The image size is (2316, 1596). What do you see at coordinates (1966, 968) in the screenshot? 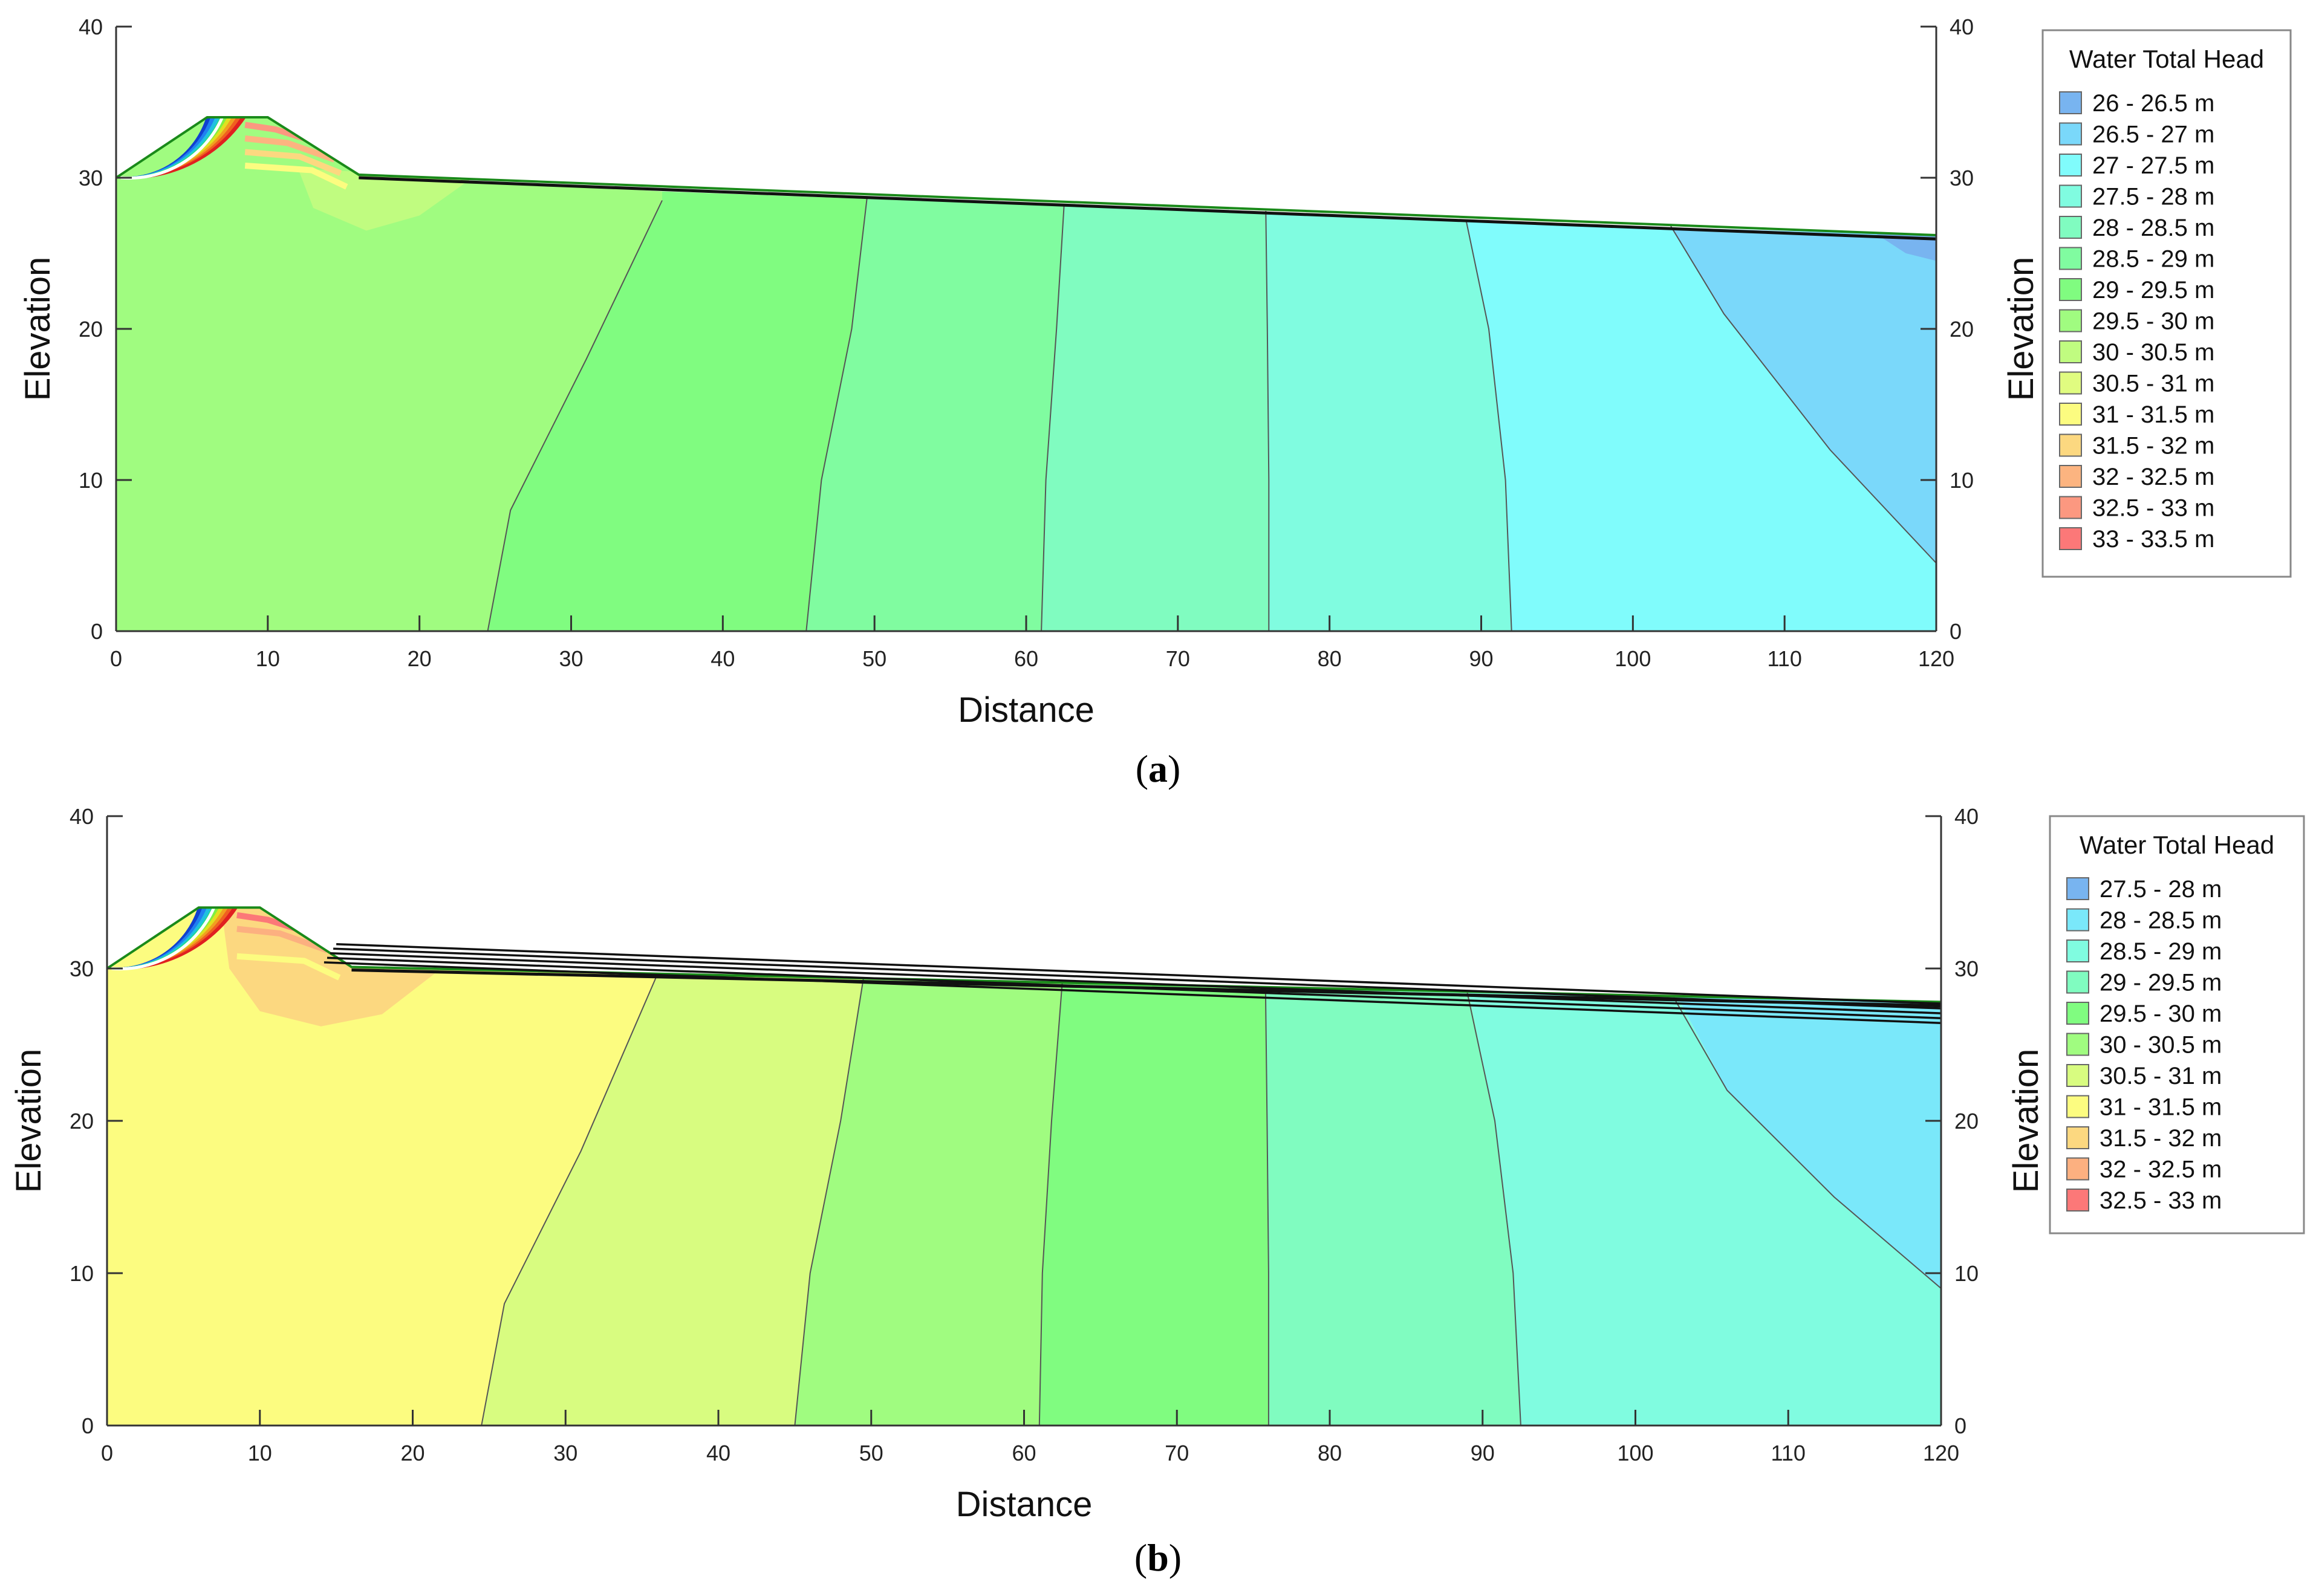
I see `y-tick-label-right: 30` at bounding box center [1966, 968].